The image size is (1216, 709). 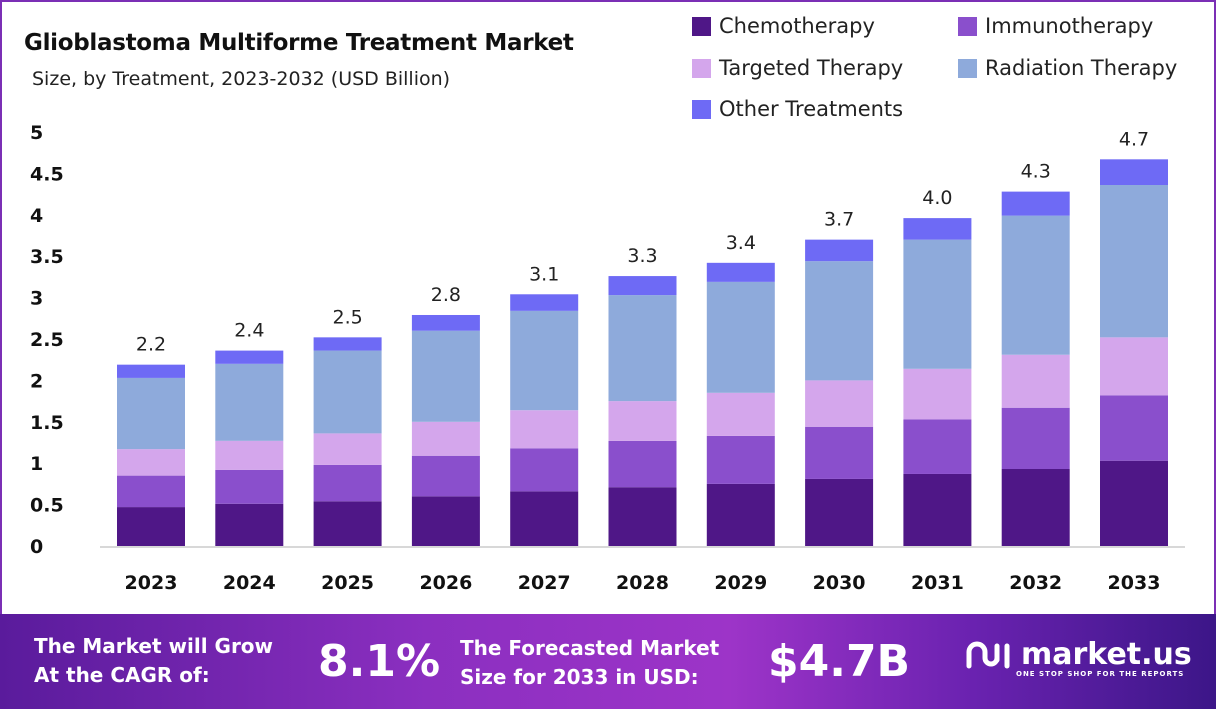 What do you see at coordinates (579, 677) in the screenshot?
I see `forecast-label-line2: Size for 2033 in USD:` at bounding box center [579, 677].